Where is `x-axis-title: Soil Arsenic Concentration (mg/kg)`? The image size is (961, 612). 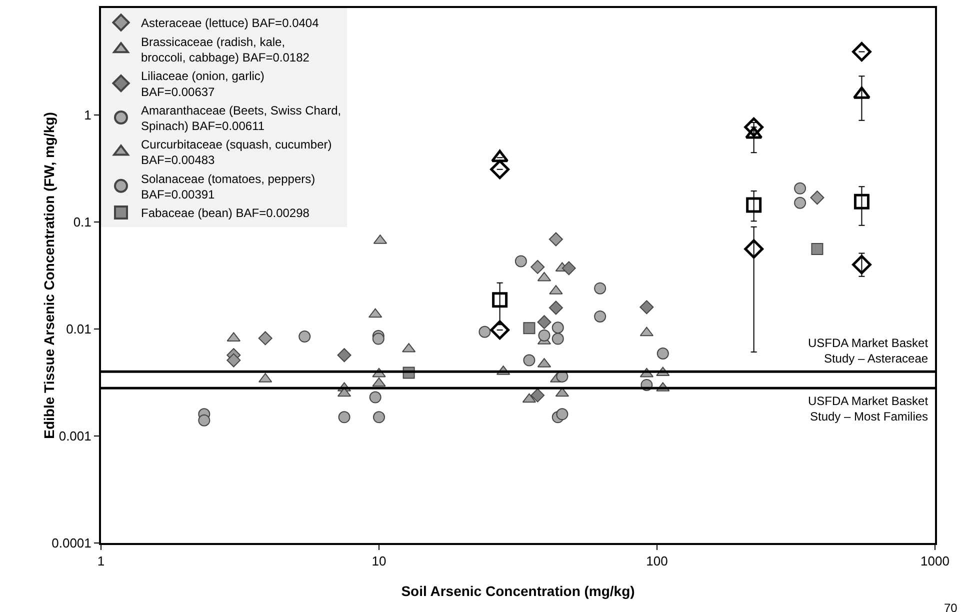
x-axis-title: Soil Arsenic Concentration (mg/kg) is located at coordinates (518, 591).